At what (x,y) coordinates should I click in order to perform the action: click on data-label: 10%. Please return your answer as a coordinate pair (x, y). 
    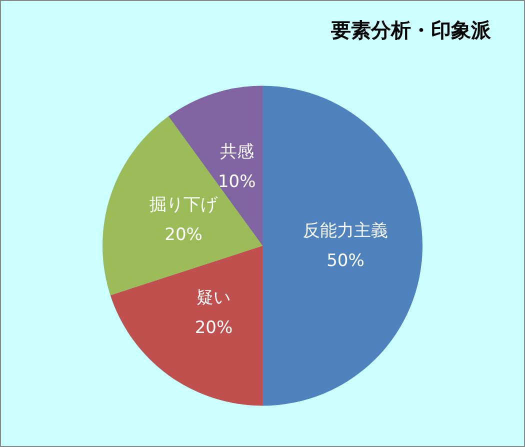
    Looking at the image, I should click on (237, 182).